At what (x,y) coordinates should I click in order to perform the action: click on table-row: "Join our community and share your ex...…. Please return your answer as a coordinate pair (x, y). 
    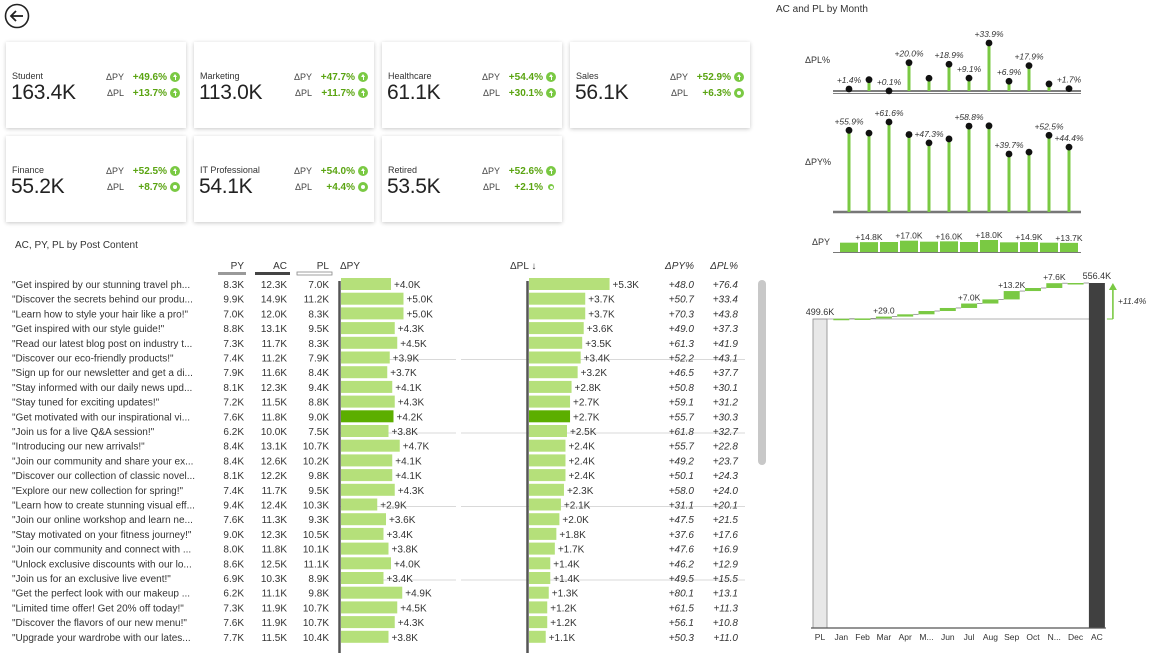
    Looking at the image, I should click on (375, 460).